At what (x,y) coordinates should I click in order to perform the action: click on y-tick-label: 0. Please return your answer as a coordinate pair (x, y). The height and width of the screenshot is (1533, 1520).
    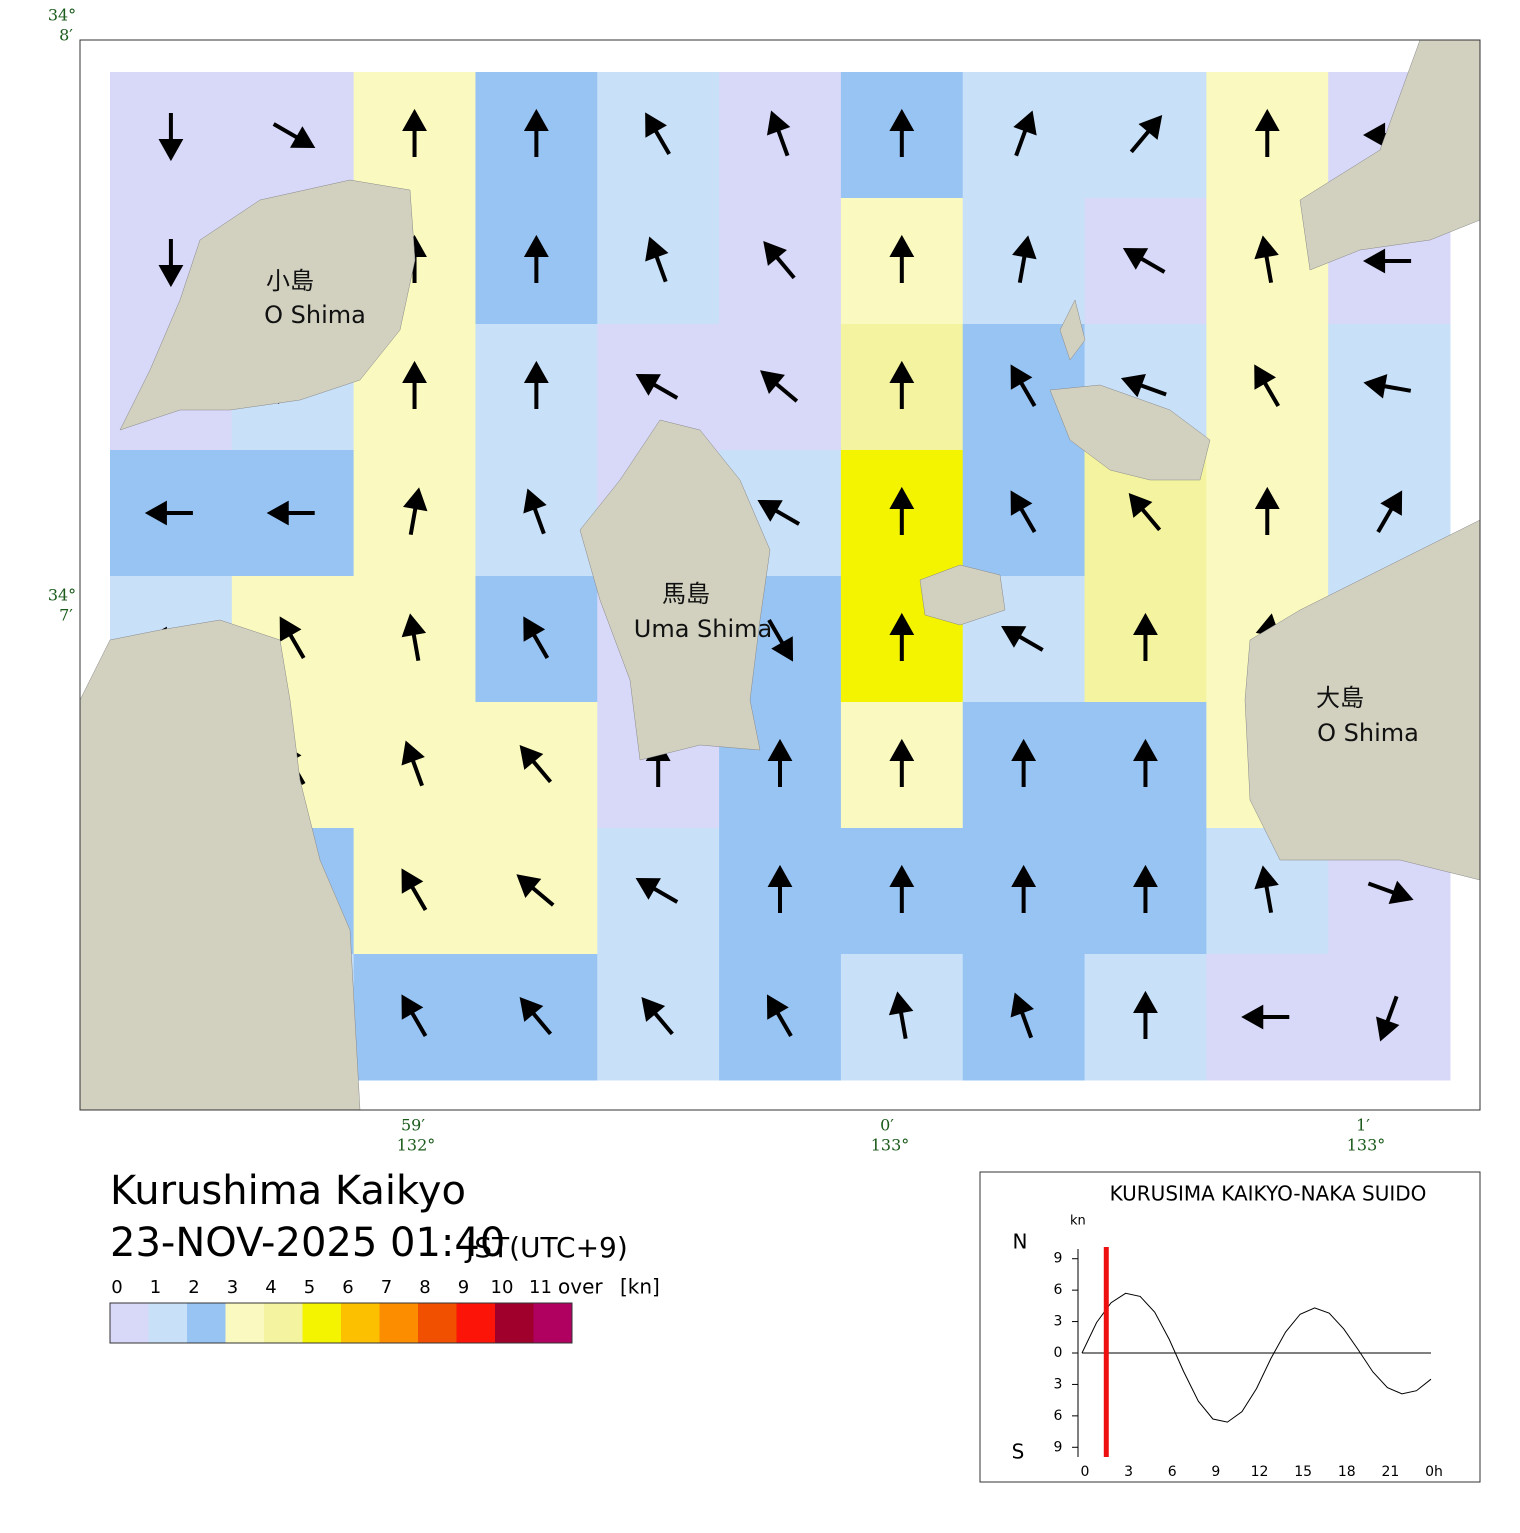
    Looking at the image, I should click on (1058, 1353).